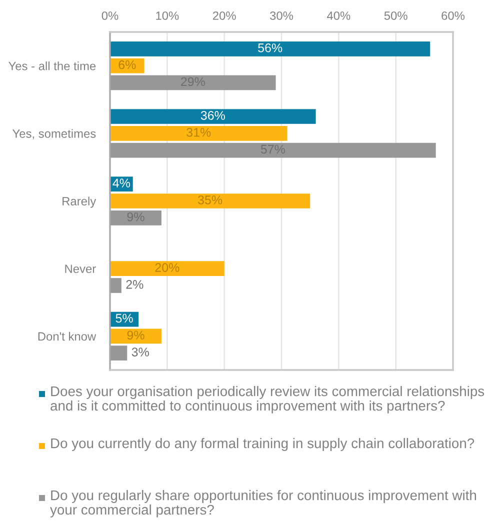  What do you see at coordinates (167, 15) in the screenshot?
I see `x-tick-label: 10%` at bounding box center [167, 15].